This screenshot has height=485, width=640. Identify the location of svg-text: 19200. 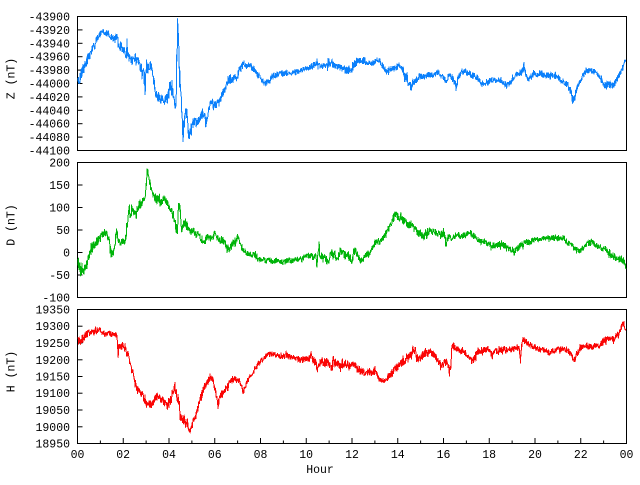
(52, 361).